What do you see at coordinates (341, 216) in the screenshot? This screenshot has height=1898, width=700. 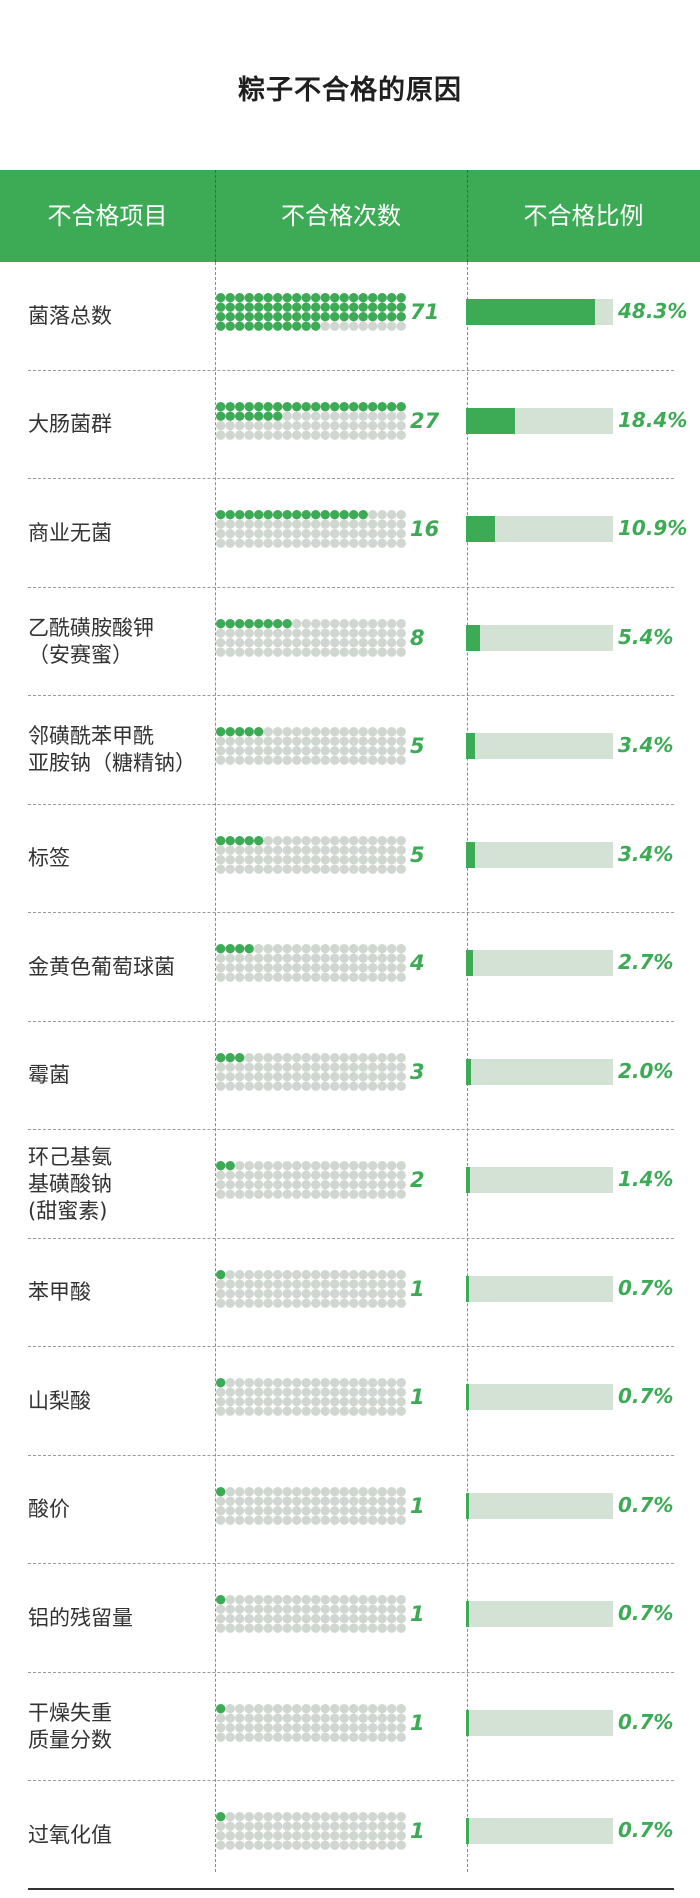 I see `header-count: 不合格次数` at bounding box center [341, 216].